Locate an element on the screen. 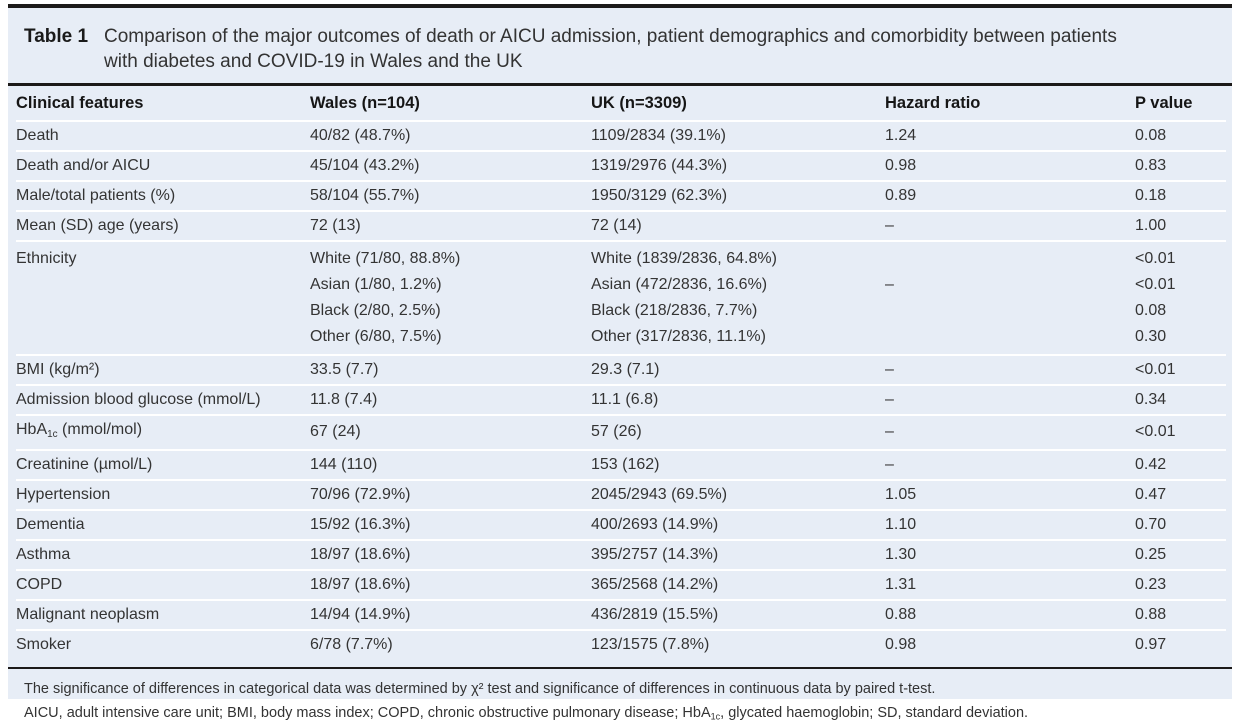  column-header-wales: Wales (n=104) is located at coordinates (365, 103).